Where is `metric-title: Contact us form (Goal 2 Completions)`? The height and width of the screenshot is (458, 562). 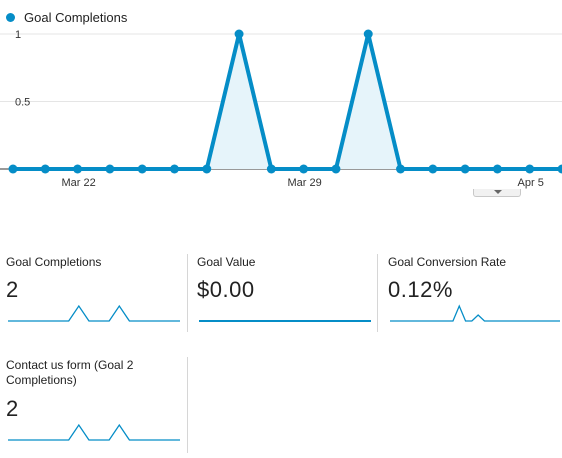 metric-title: Contact us form (Goal 2 Completions) is located at coordinates (70, 372).